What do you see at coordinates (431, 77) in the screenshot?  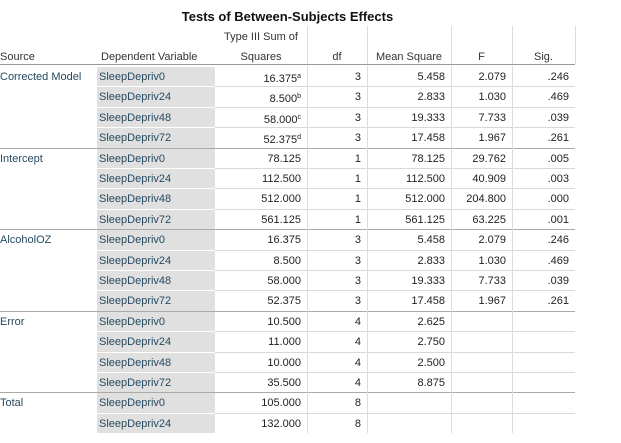 I see `cell-ms: 5.458` at bounding box center [431, 77].